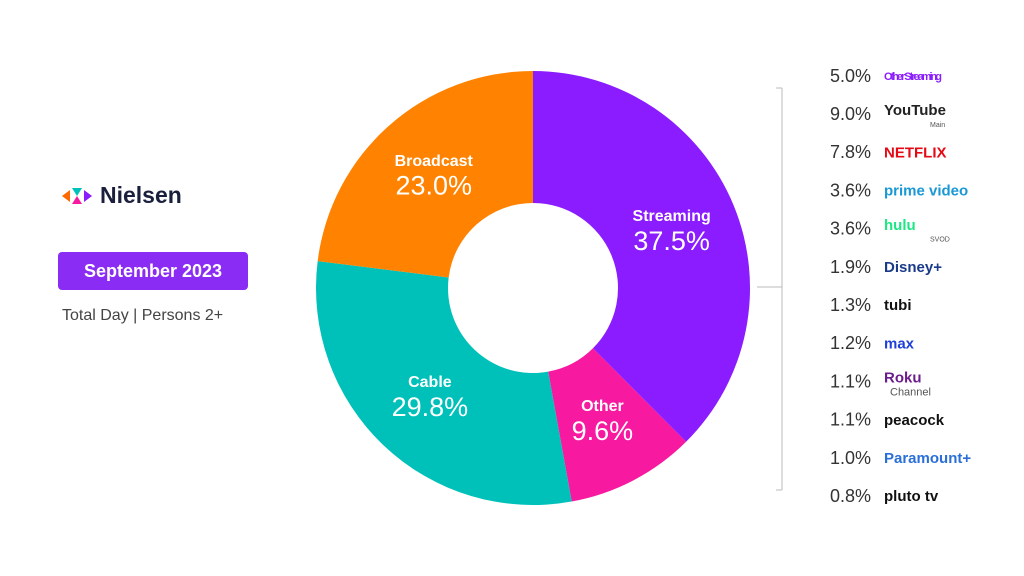 The width and height of the screenshot is (1024, 576). What do you see at coordinates (430, 382) in the screenshot?
I see `segment-label: Cable` at bounding box center [430, 382].